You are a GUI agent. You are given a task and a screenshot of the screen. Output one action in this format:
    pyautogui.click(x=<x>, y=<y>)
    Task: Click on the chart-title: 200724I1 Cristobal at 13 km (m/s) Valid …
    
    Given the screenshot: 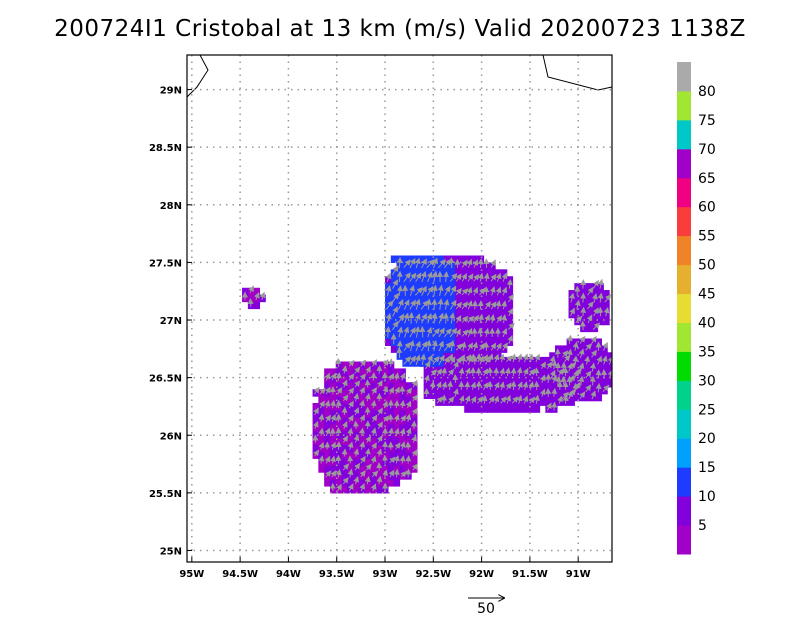 What is the action you would take?
    pyautogui.click(x=400, y=29)
    